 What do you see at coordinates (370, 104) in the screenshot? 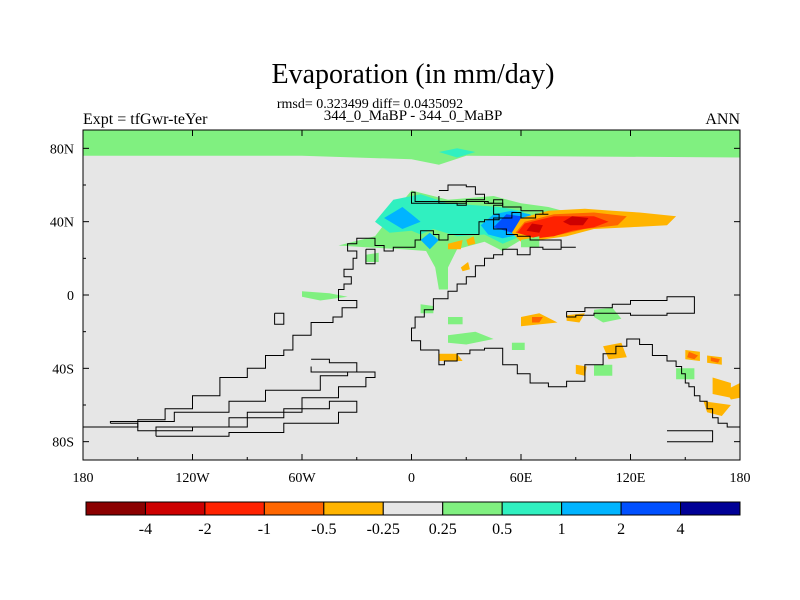
I see `stats-text: rmsd= 0.323499 diff= 0.0435092` at bounding box center [370, 104].